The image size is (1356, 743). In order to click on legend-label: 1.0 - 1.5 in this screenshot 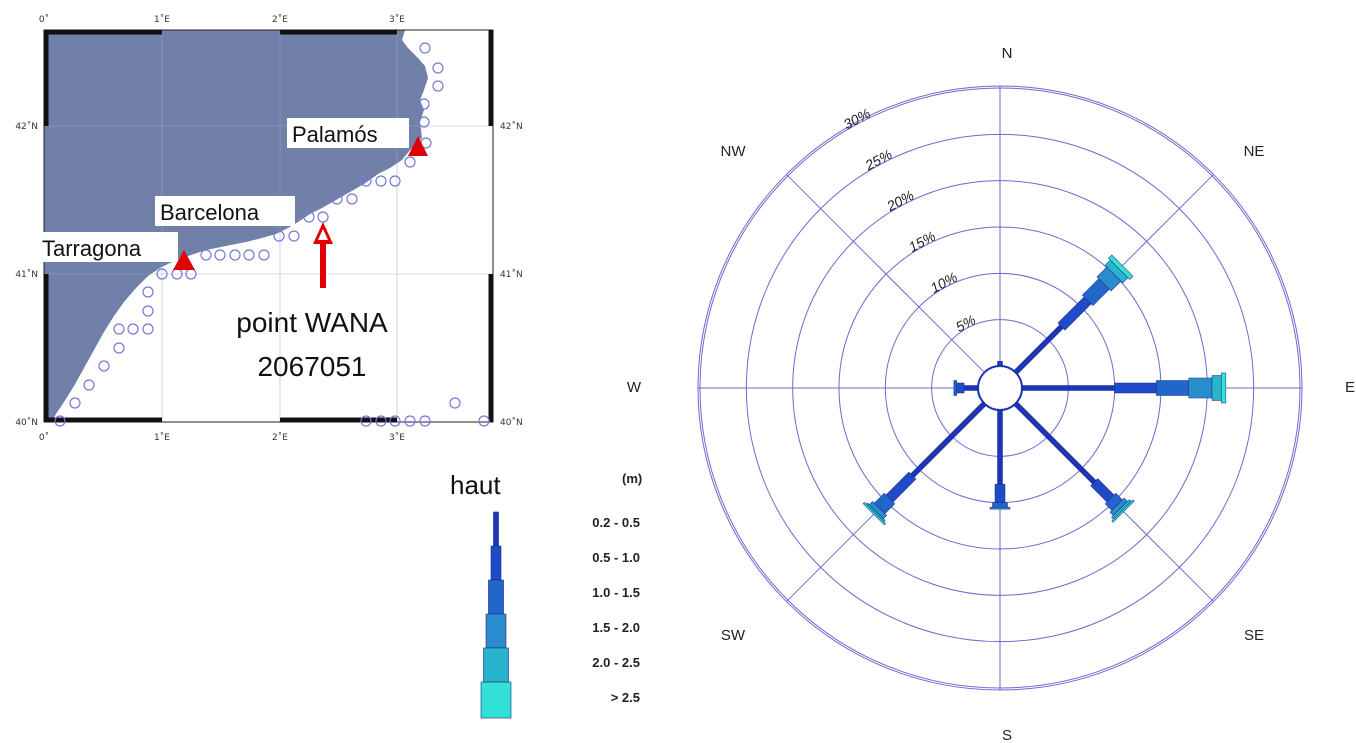, I will do `click(616, 592)`.